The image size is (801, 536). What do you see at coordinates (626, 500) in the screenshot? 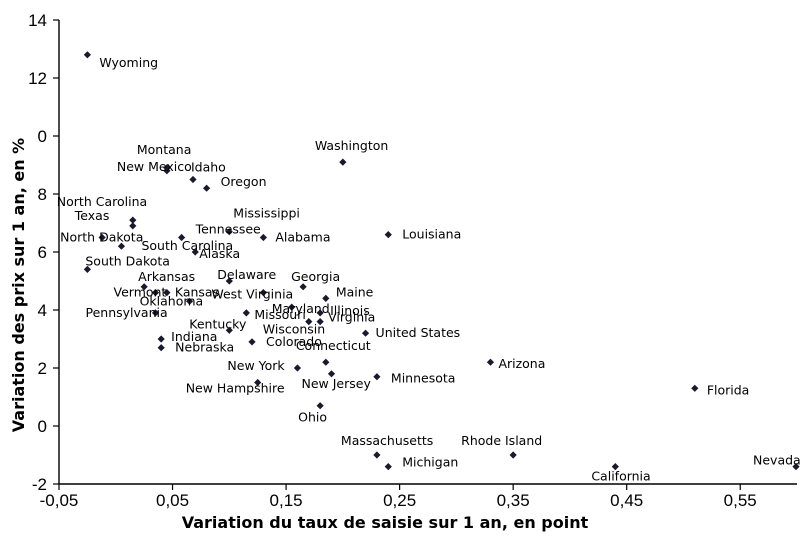
I see `x-tick-label: 0,45` at bounding box center [626, 500].